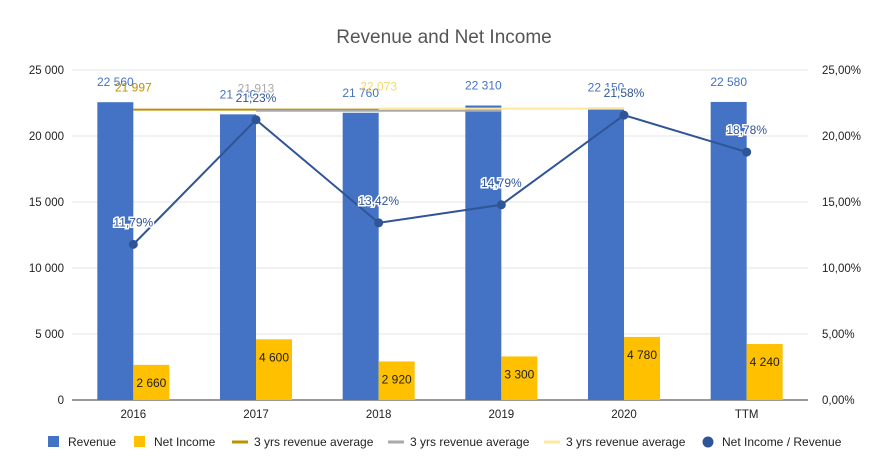  I want to click on net-income-data-label: 4 600, so click(274, 357).